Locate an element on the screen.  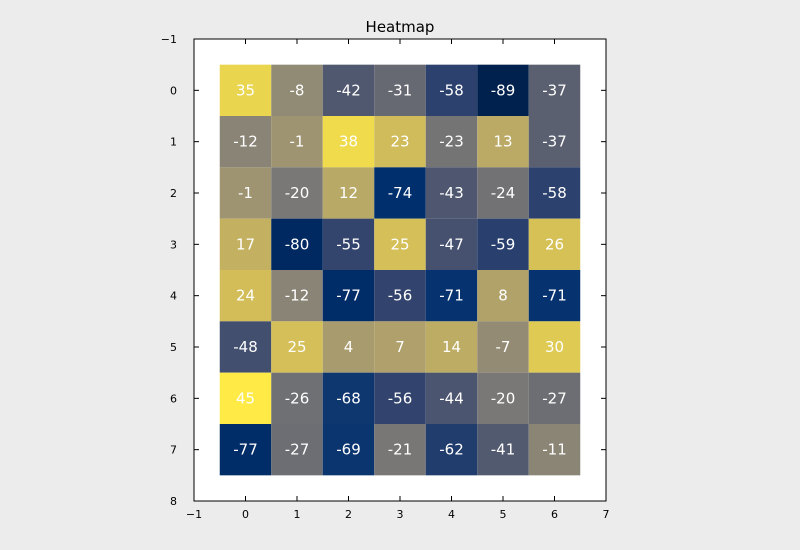
x-tick-label: −1 is located at coordinates (194, 514).